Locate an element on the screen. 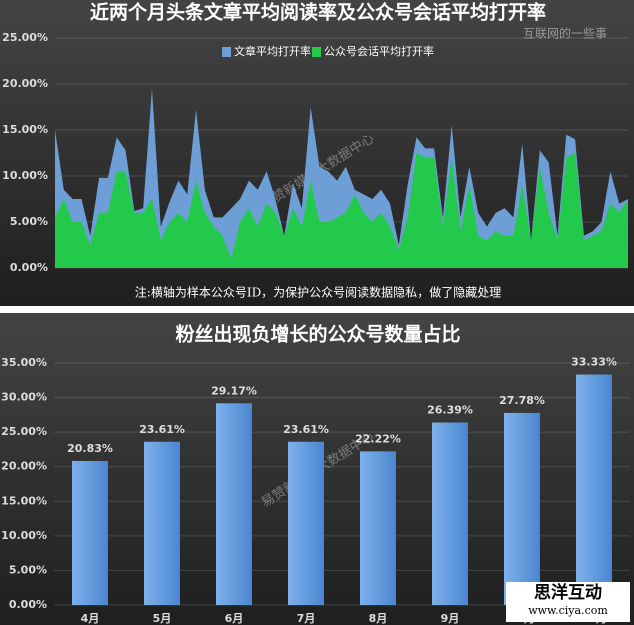 The image size is (634, 625). value-label: 20.83% is located at coordinates (90, 448).